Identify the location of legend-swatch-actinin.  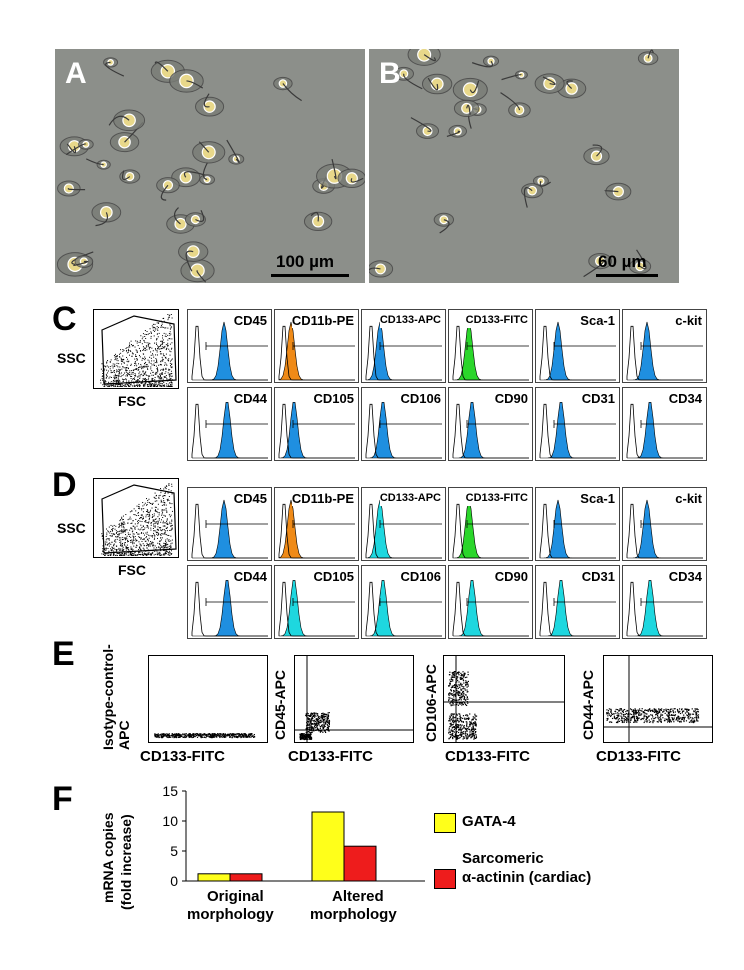
(445, 879).